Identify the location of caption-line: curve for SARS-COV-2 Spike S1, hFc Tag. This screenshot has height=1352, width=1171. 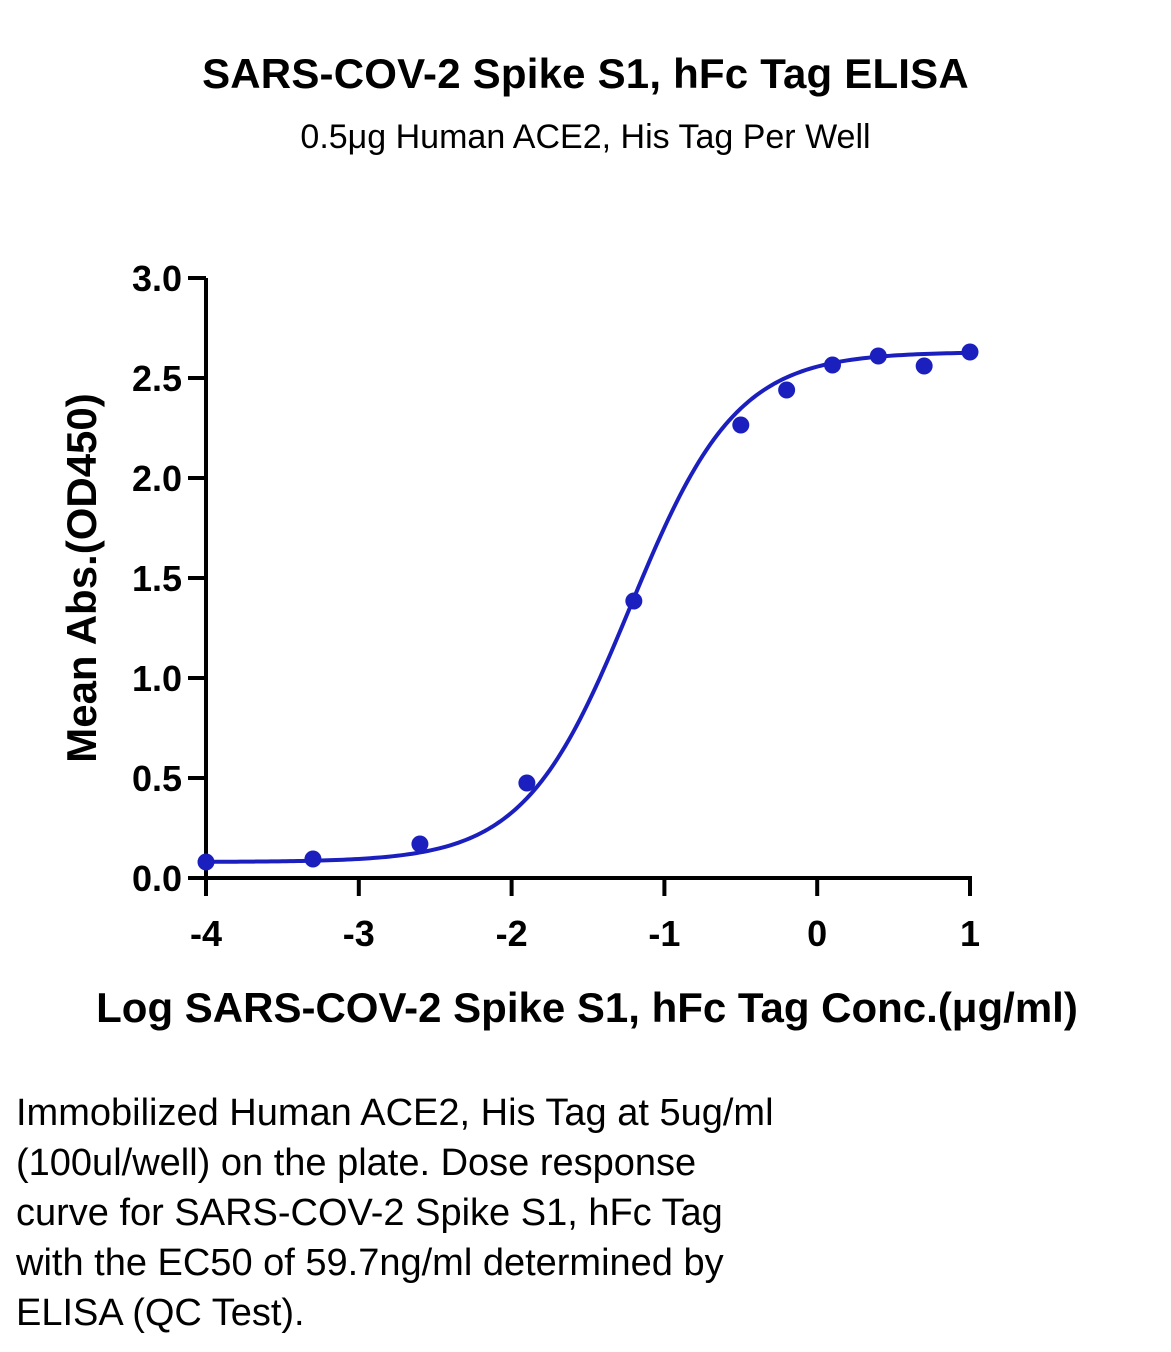
(369, 1213).